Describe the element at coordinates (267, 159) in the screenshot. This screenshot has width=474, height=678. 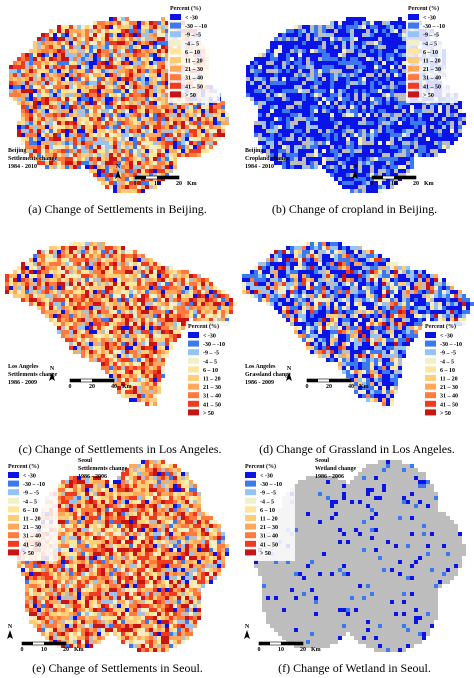
I see `map-label: Cropland change` at that location.